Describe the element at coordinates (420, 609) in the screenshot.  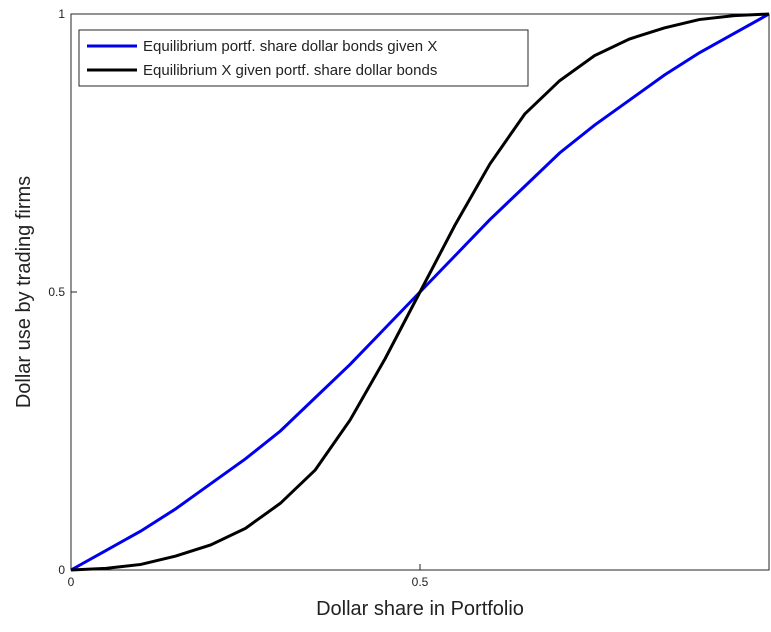
I see `x-axis-label: Dollar share in Portfolio` at that location.